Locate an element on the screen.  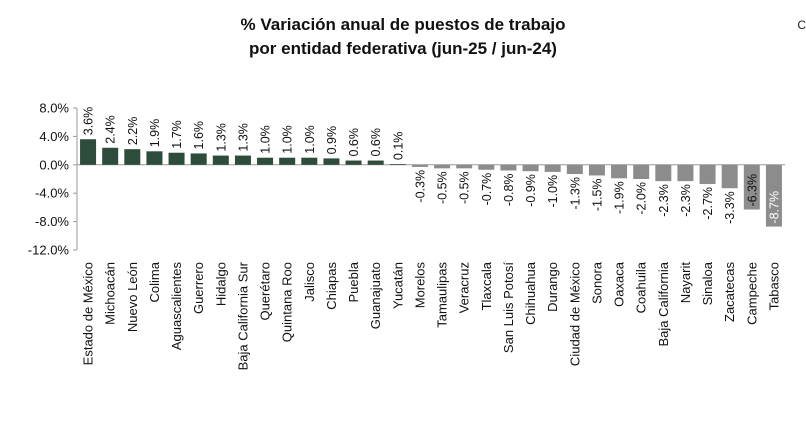
category-label: Hidalgo is located at coordinates (220, 284).